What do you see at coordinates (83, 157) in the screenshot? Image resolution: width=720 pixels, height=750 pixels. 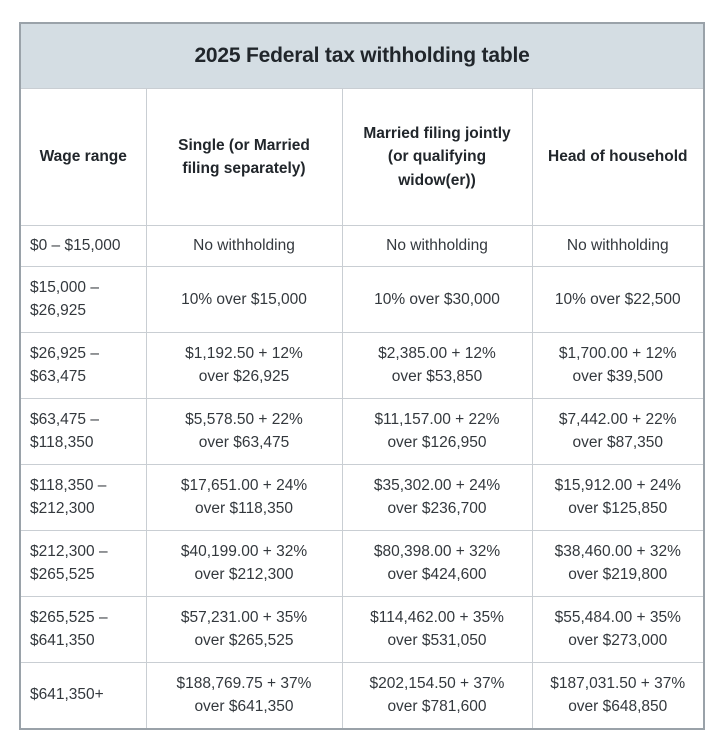 I see `column-header-wage-range: Wage range` at bounding box center [83, 157].